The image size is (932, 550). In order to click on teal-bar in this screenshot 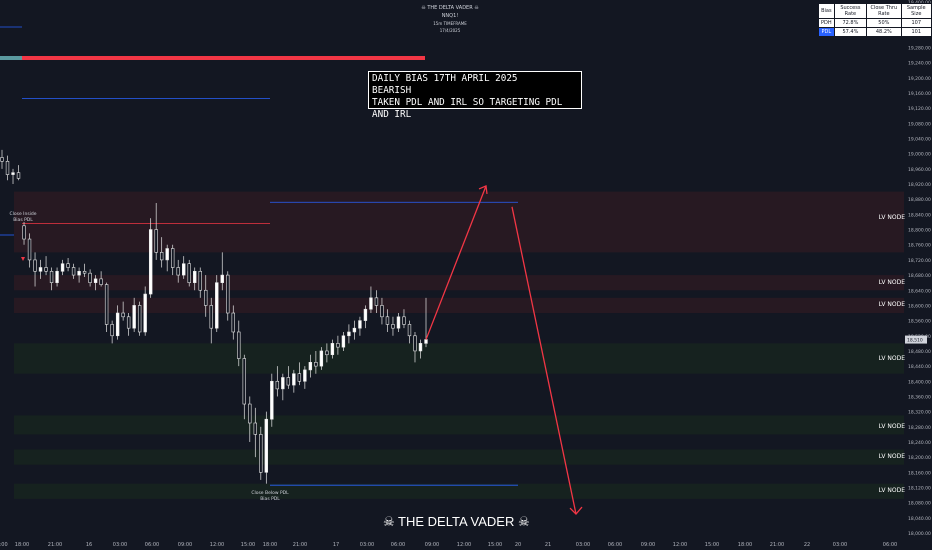, I will do `click(11, 58)`.